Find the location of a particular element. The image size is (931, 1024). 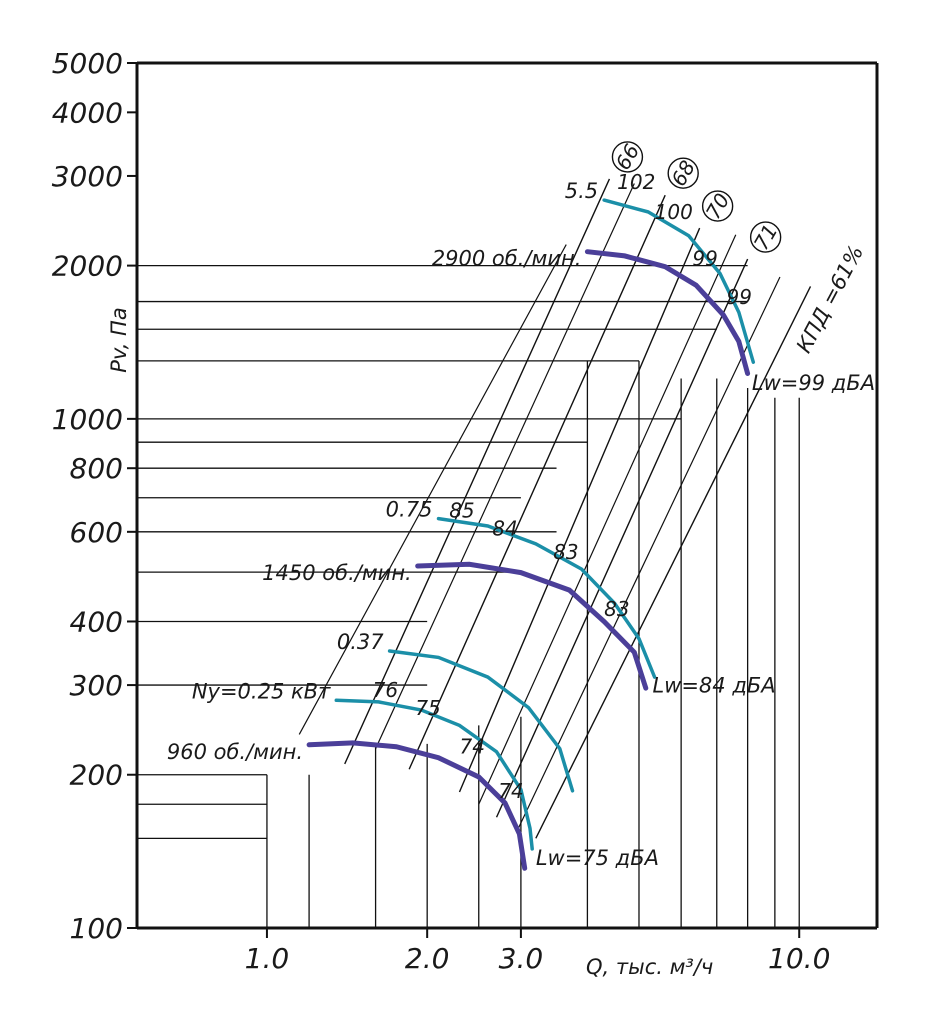

y-tick-label: 3000 is located at coordinates (87, 176).